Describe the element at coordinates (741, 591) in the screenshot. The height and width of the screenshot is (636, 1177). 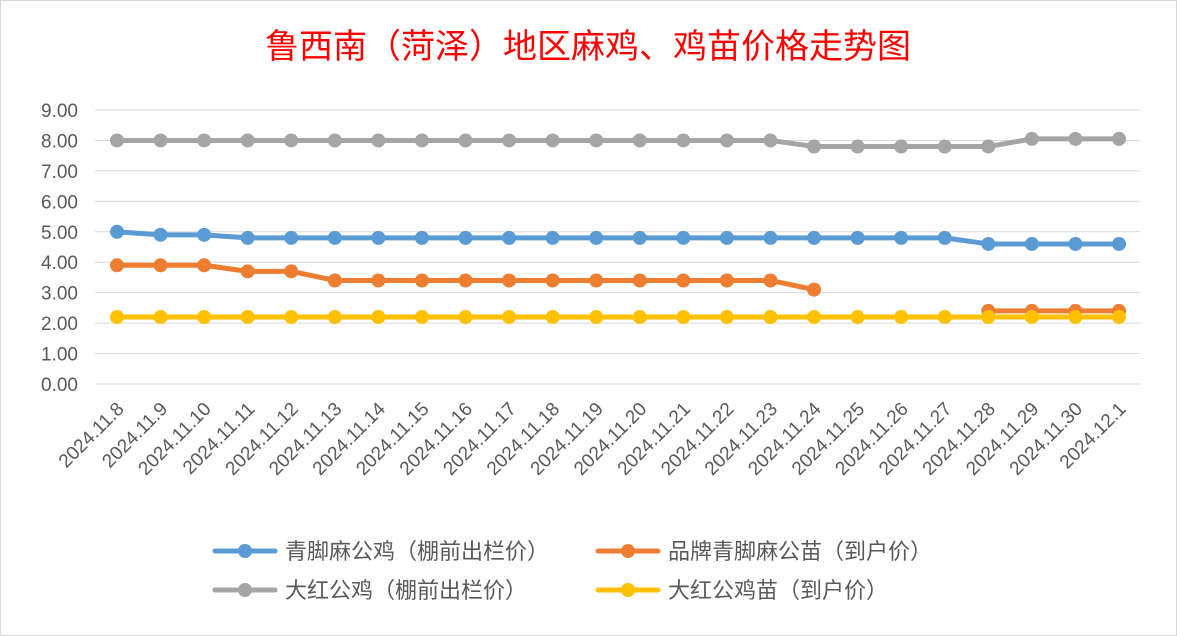
I see `legend-item: 大红公鸡苗（到户价）` at that location.